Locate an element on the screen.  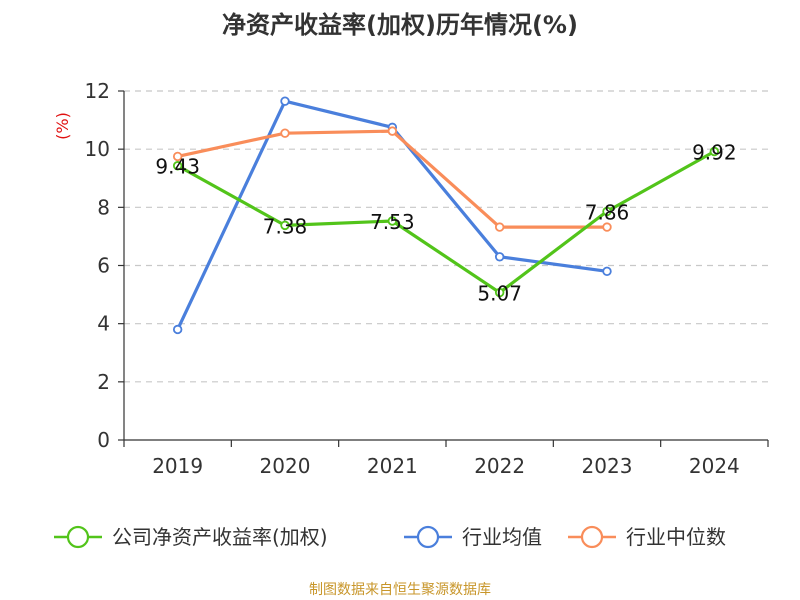
x-tick-label: 2023 is located at coordinates (607, 466).